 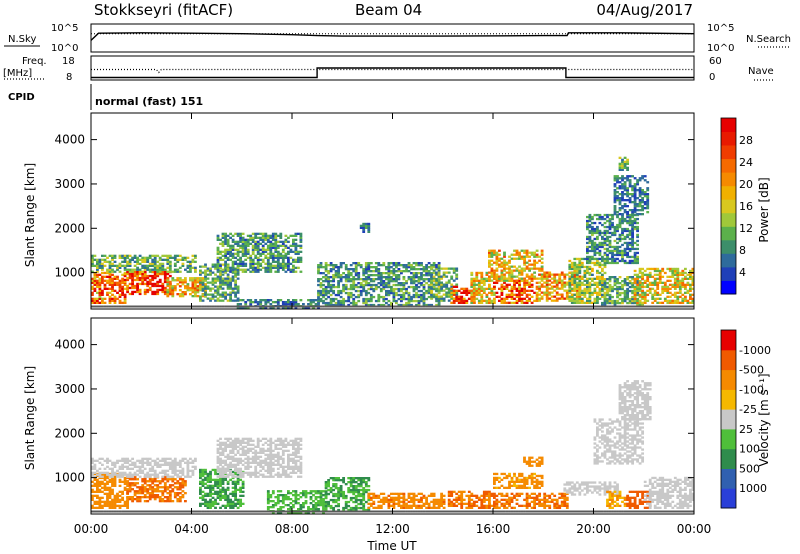 I want to click on colorbar-tick-label: 8, so click(x=742, y=250).